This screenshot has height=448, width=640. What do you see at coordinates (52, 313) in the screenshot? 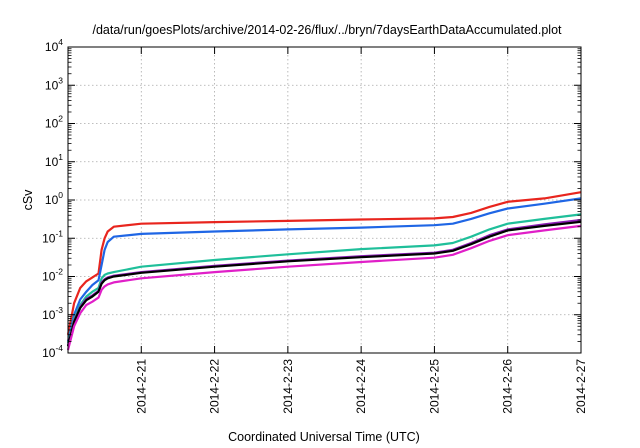
I see `y-tick-label: 10⁻³` at bounding box center [52, 313].